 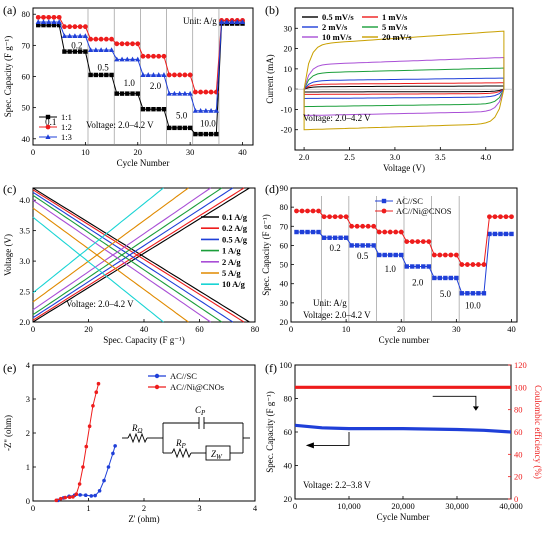 I want to click on circuit-label: CP, so click(x=200, y=411).